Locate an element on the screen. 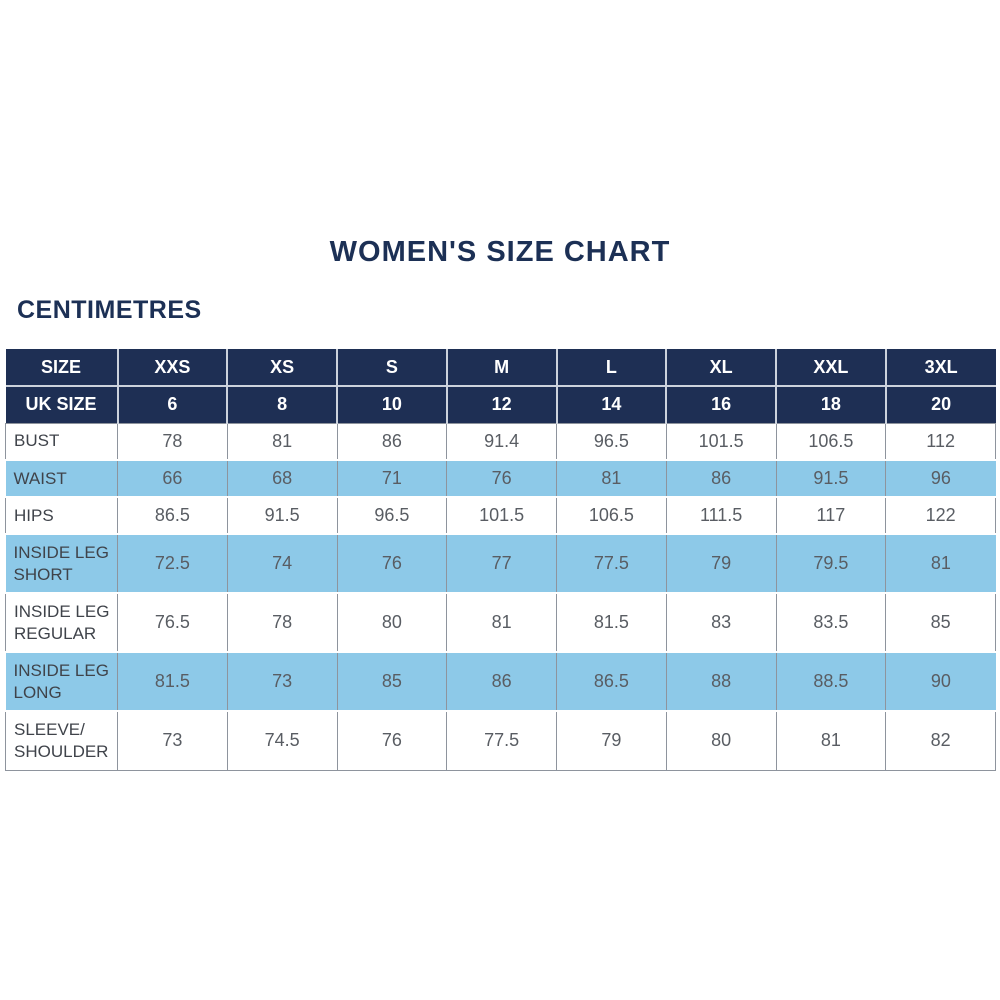 The height and width of the screenshot is (1000, 1000). row-label: BUST is located at coordinates (61, 441).